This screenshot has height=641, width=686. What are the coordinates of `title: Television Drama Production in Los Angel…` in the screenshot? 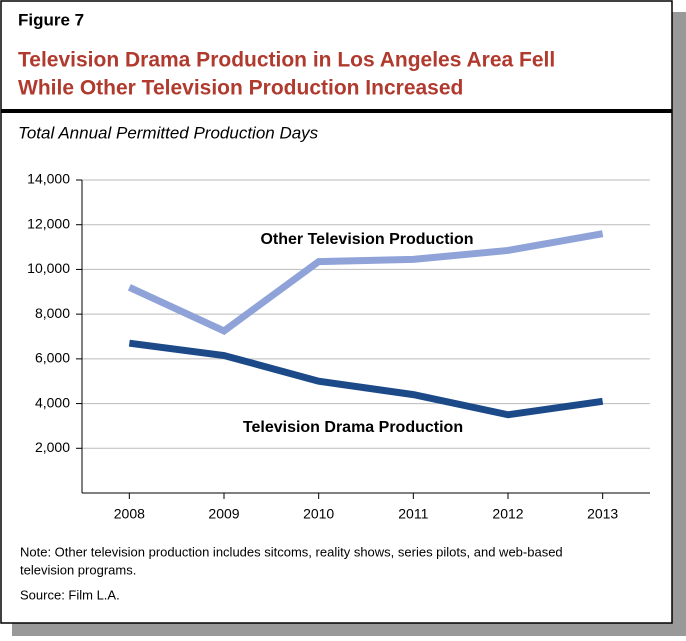 It's located at (286, 60).